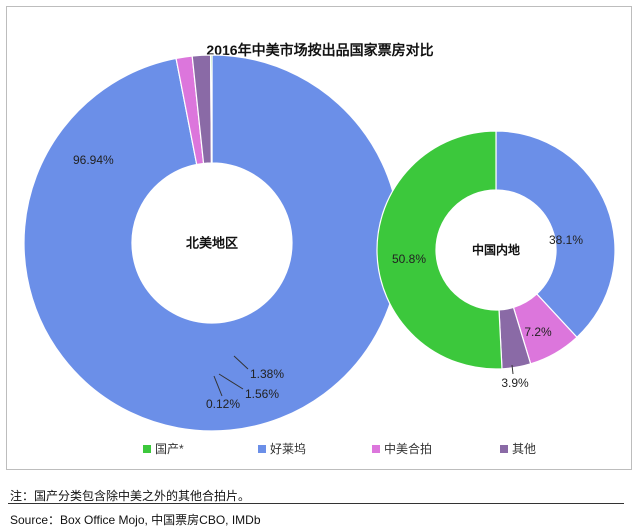 This screenshot has height=530, width=640. Describe the element at coordinates (262, 394) in the screenshot. I see `data-label-other-0: 1.56%` at that location.